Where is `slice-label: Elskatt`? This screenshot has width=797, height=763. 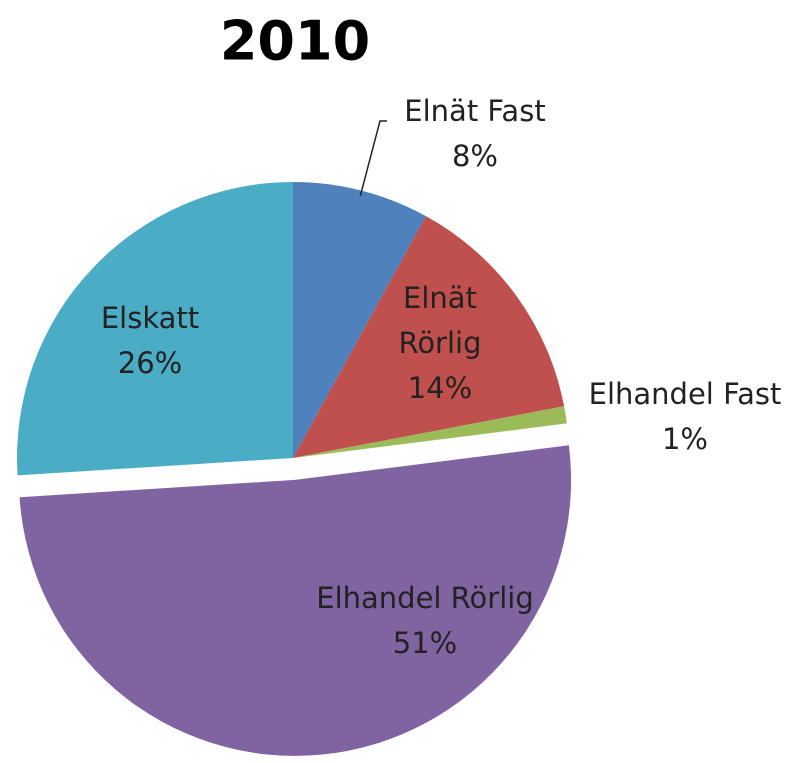
slice-label: Elskatt is located at coordinates (150, 318).